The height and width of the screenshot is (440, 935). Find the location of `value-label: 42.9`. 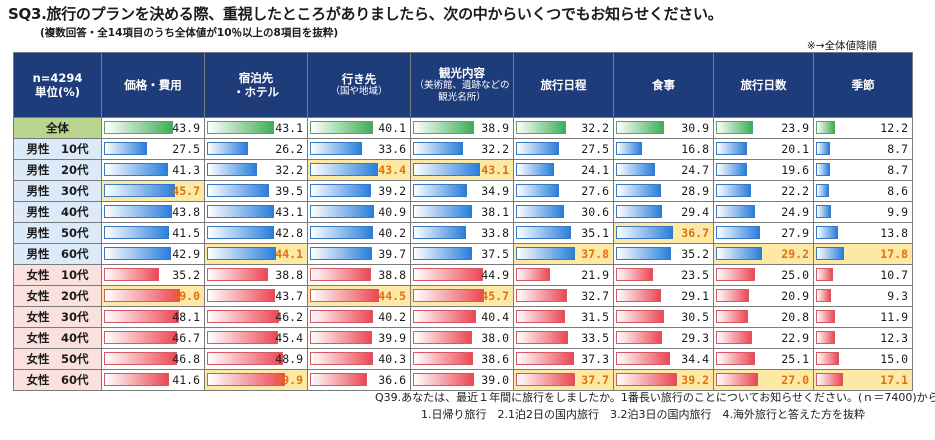

value-label: 42.9 is located at coordinates (186, 254).